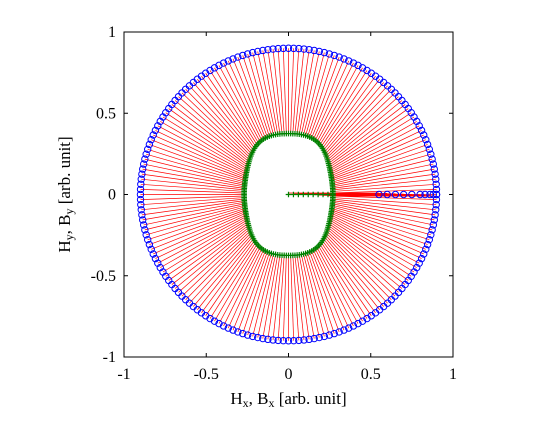 This screenshot has height=425, width=560. I want to click on y-tick-label: 0, so click(112, 195).